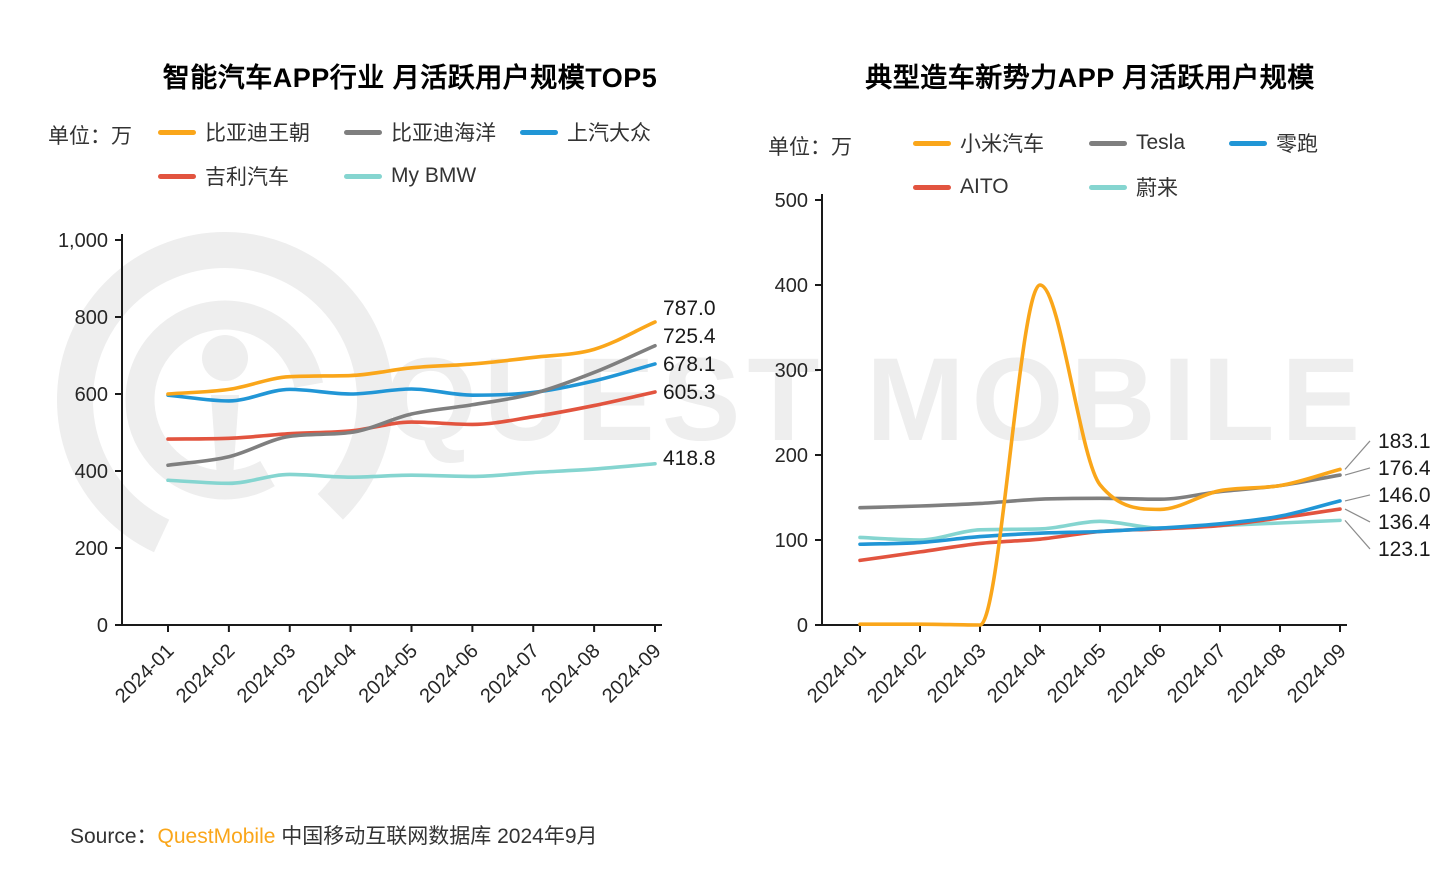  I want to click on end-label-1-3: 136.4, so click(1404, 522).